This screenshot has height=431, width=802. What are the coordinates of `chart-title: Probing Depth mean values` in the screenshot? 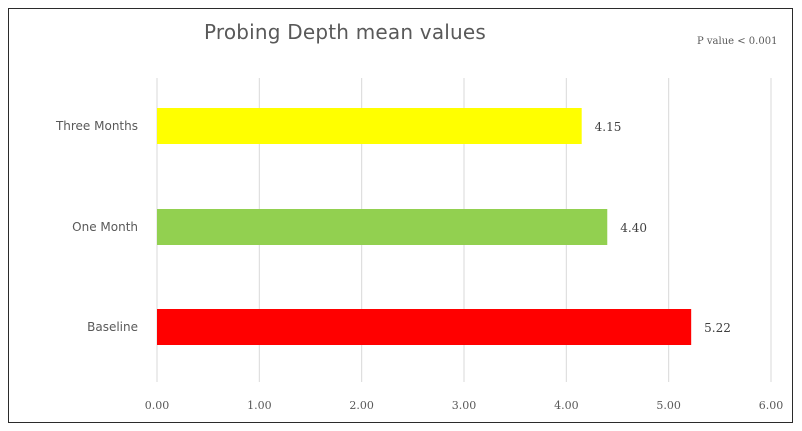 It's located at (345, 32).